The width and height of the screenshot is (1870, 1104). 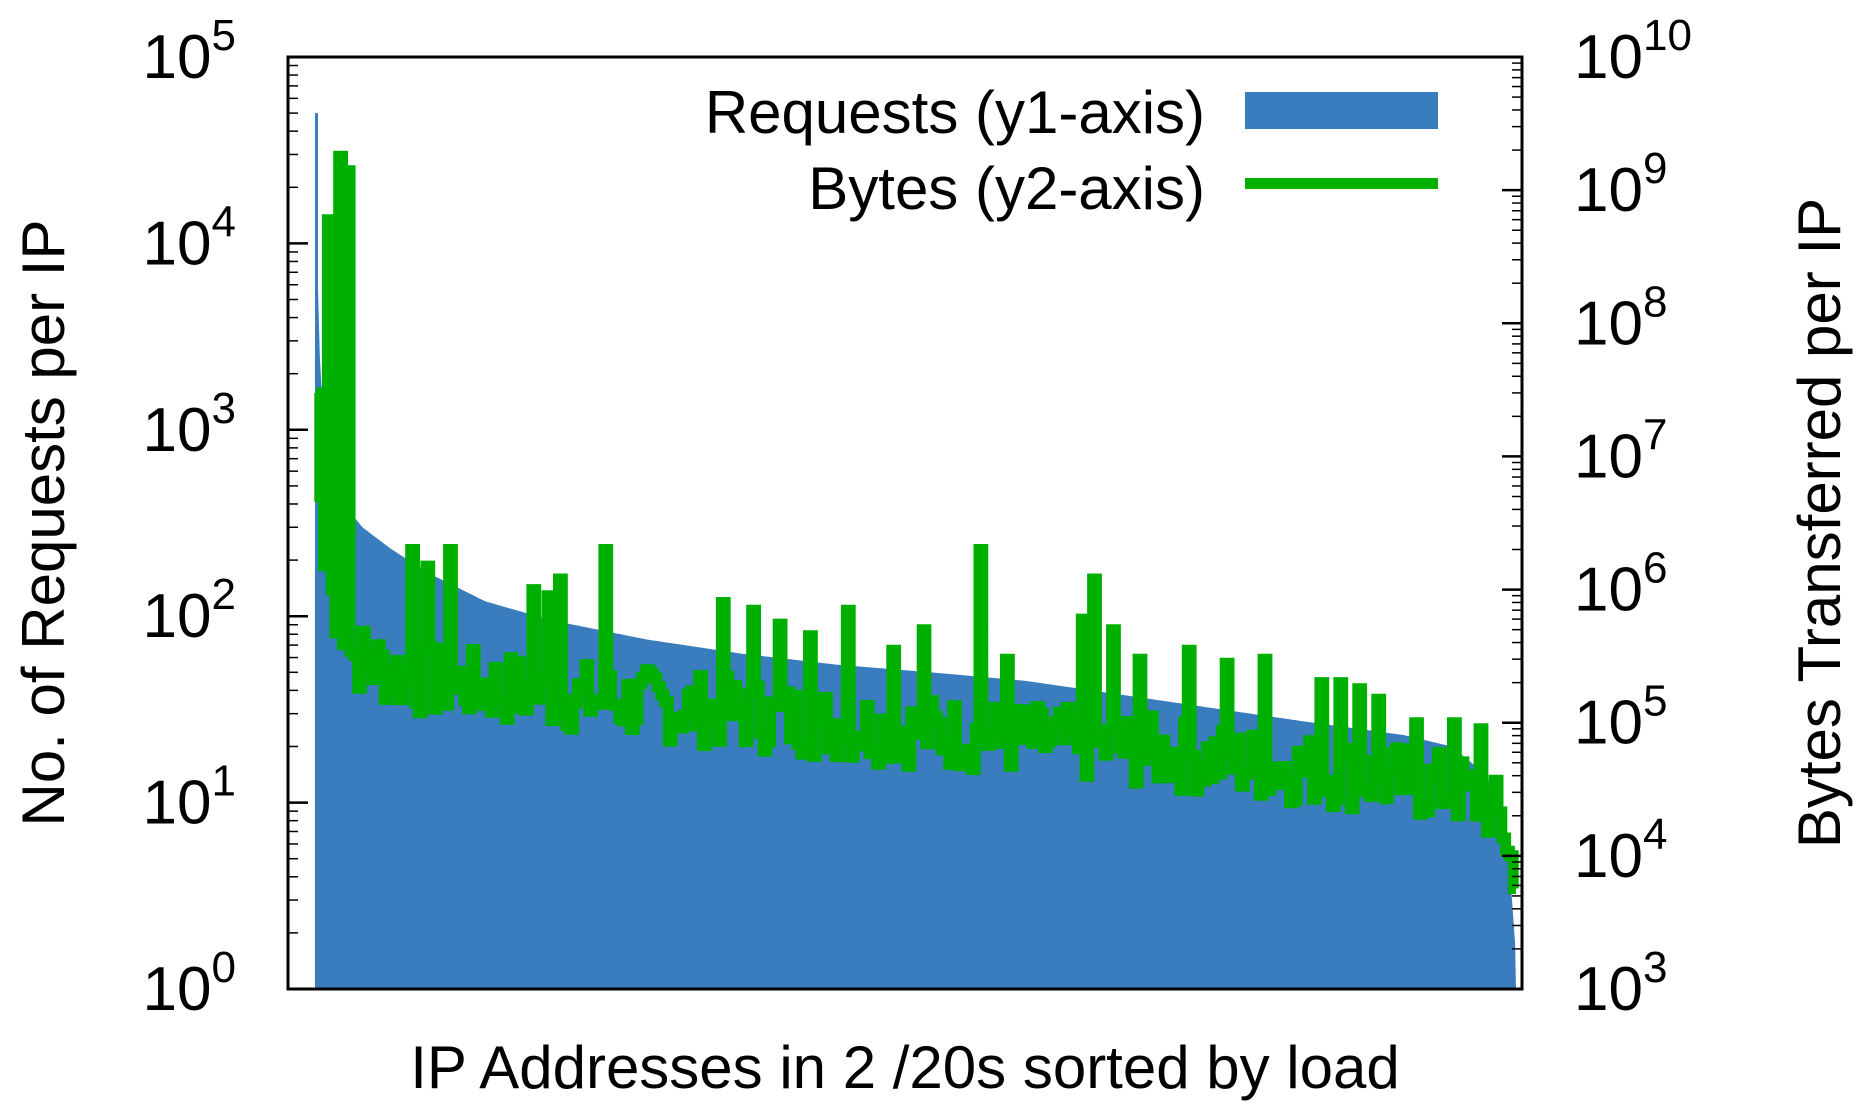 I want to click on y2-tick-label: 10⁵, so click(x=1620, y=717).